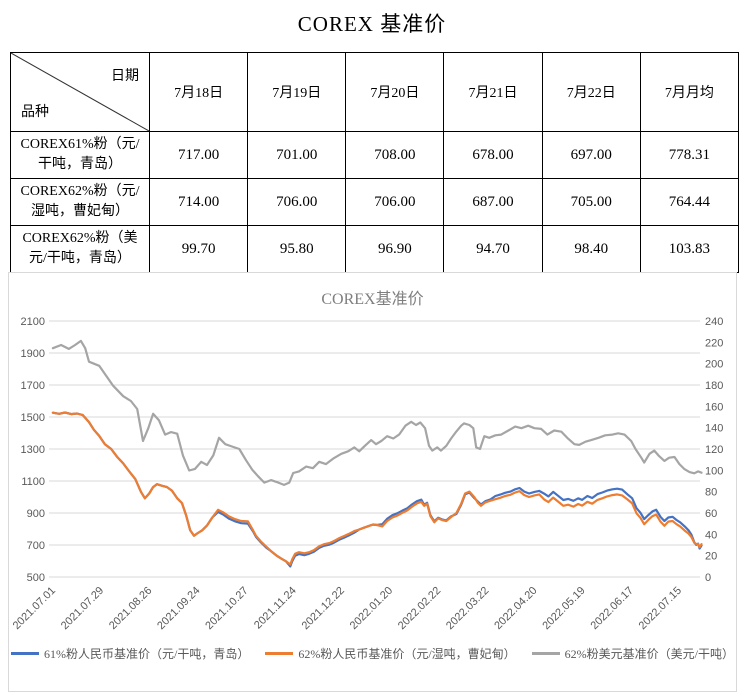  What do you see at coordinates (711, 535) in the screenshot?
I see `right-axis-tick-label: 40` at bounding box center [711, 535].